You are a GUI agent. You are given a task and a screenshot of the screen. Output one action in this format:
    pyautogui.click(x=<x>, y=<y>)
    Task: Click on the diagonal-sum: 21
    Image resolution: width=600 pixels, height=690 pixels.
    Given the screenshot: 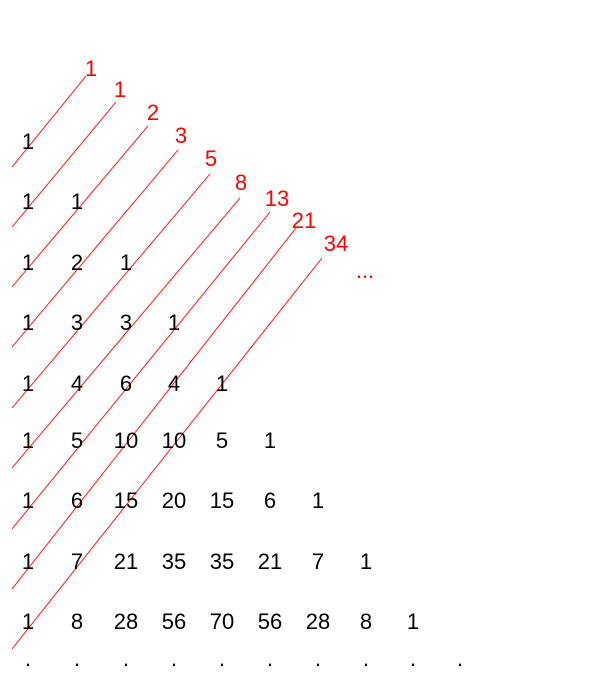 What is the action you would take?
    pyautogui.click(x=304, y=220)
    